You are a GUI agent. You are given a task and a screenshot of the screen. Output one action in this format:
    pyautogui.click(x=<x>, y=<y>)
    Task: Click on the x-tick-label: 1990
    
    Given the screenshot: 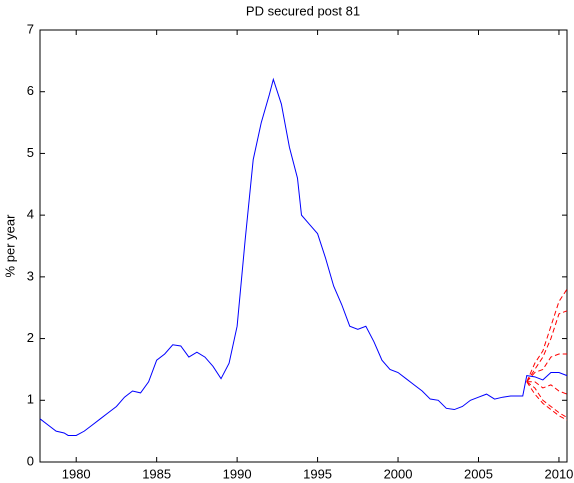 What is the action you would take?
    pyautogui.click(x=237, y=473)
    